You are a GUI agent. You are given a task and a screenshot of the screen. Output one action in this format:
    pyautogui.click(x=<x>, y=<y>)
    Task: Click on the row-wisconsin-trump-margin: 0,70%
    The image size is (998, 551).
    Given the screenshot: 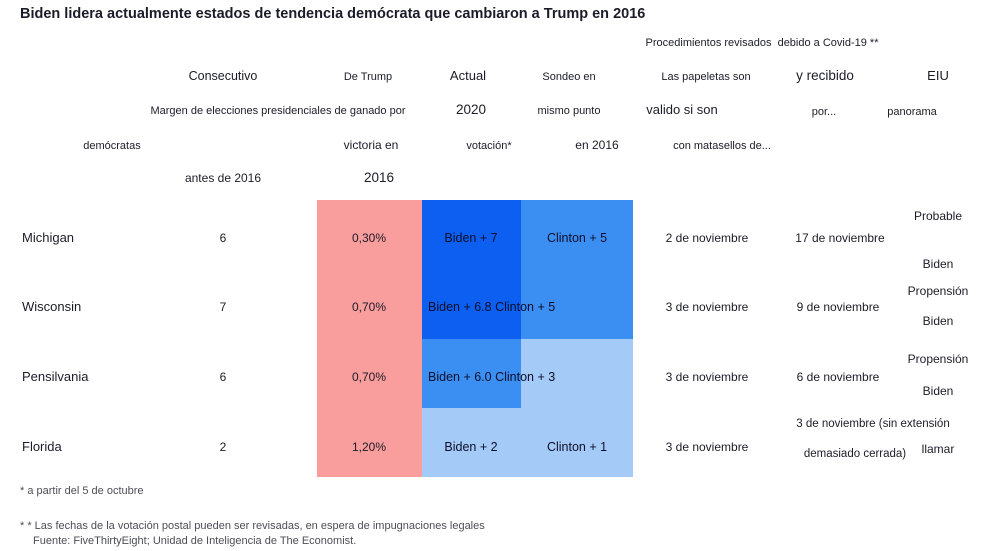 What is the action you would take?
    pyautogui.click(x=369, y=307)
    